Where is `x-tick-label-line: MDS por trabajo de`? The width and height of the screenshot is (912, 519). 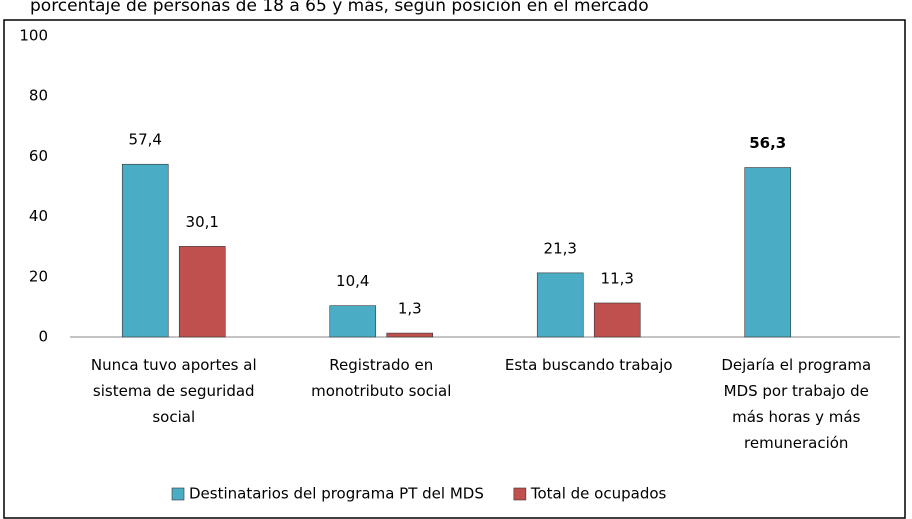
x-tick-label-line: MDS por trabajo de is located at coordinates (796, 391).